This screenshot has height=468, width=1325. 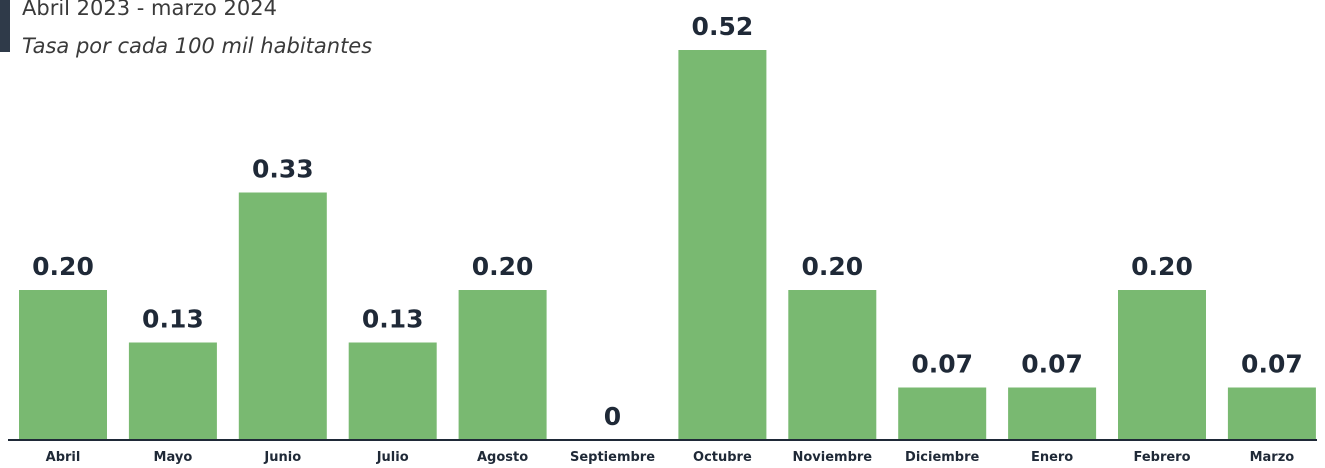 What do you see at coordinates (173, 457) in the screenshot?
I see `category-label-mayo: Mayo` at bounding box center [173, 457].